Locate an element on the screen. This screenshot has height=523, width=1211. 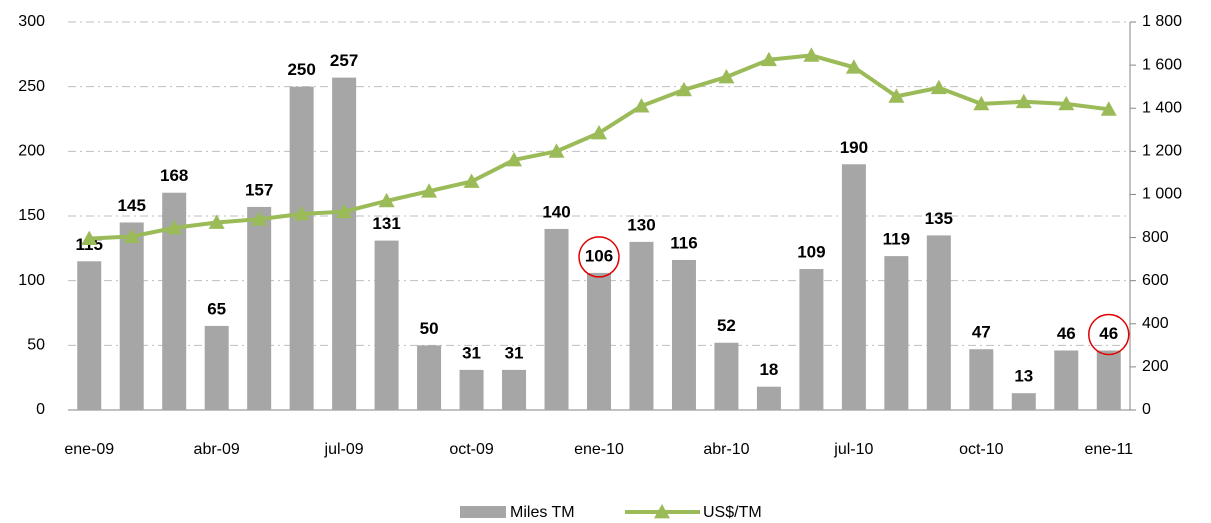
y2-tick-label: 800 is located at coordinates (1155, 237).